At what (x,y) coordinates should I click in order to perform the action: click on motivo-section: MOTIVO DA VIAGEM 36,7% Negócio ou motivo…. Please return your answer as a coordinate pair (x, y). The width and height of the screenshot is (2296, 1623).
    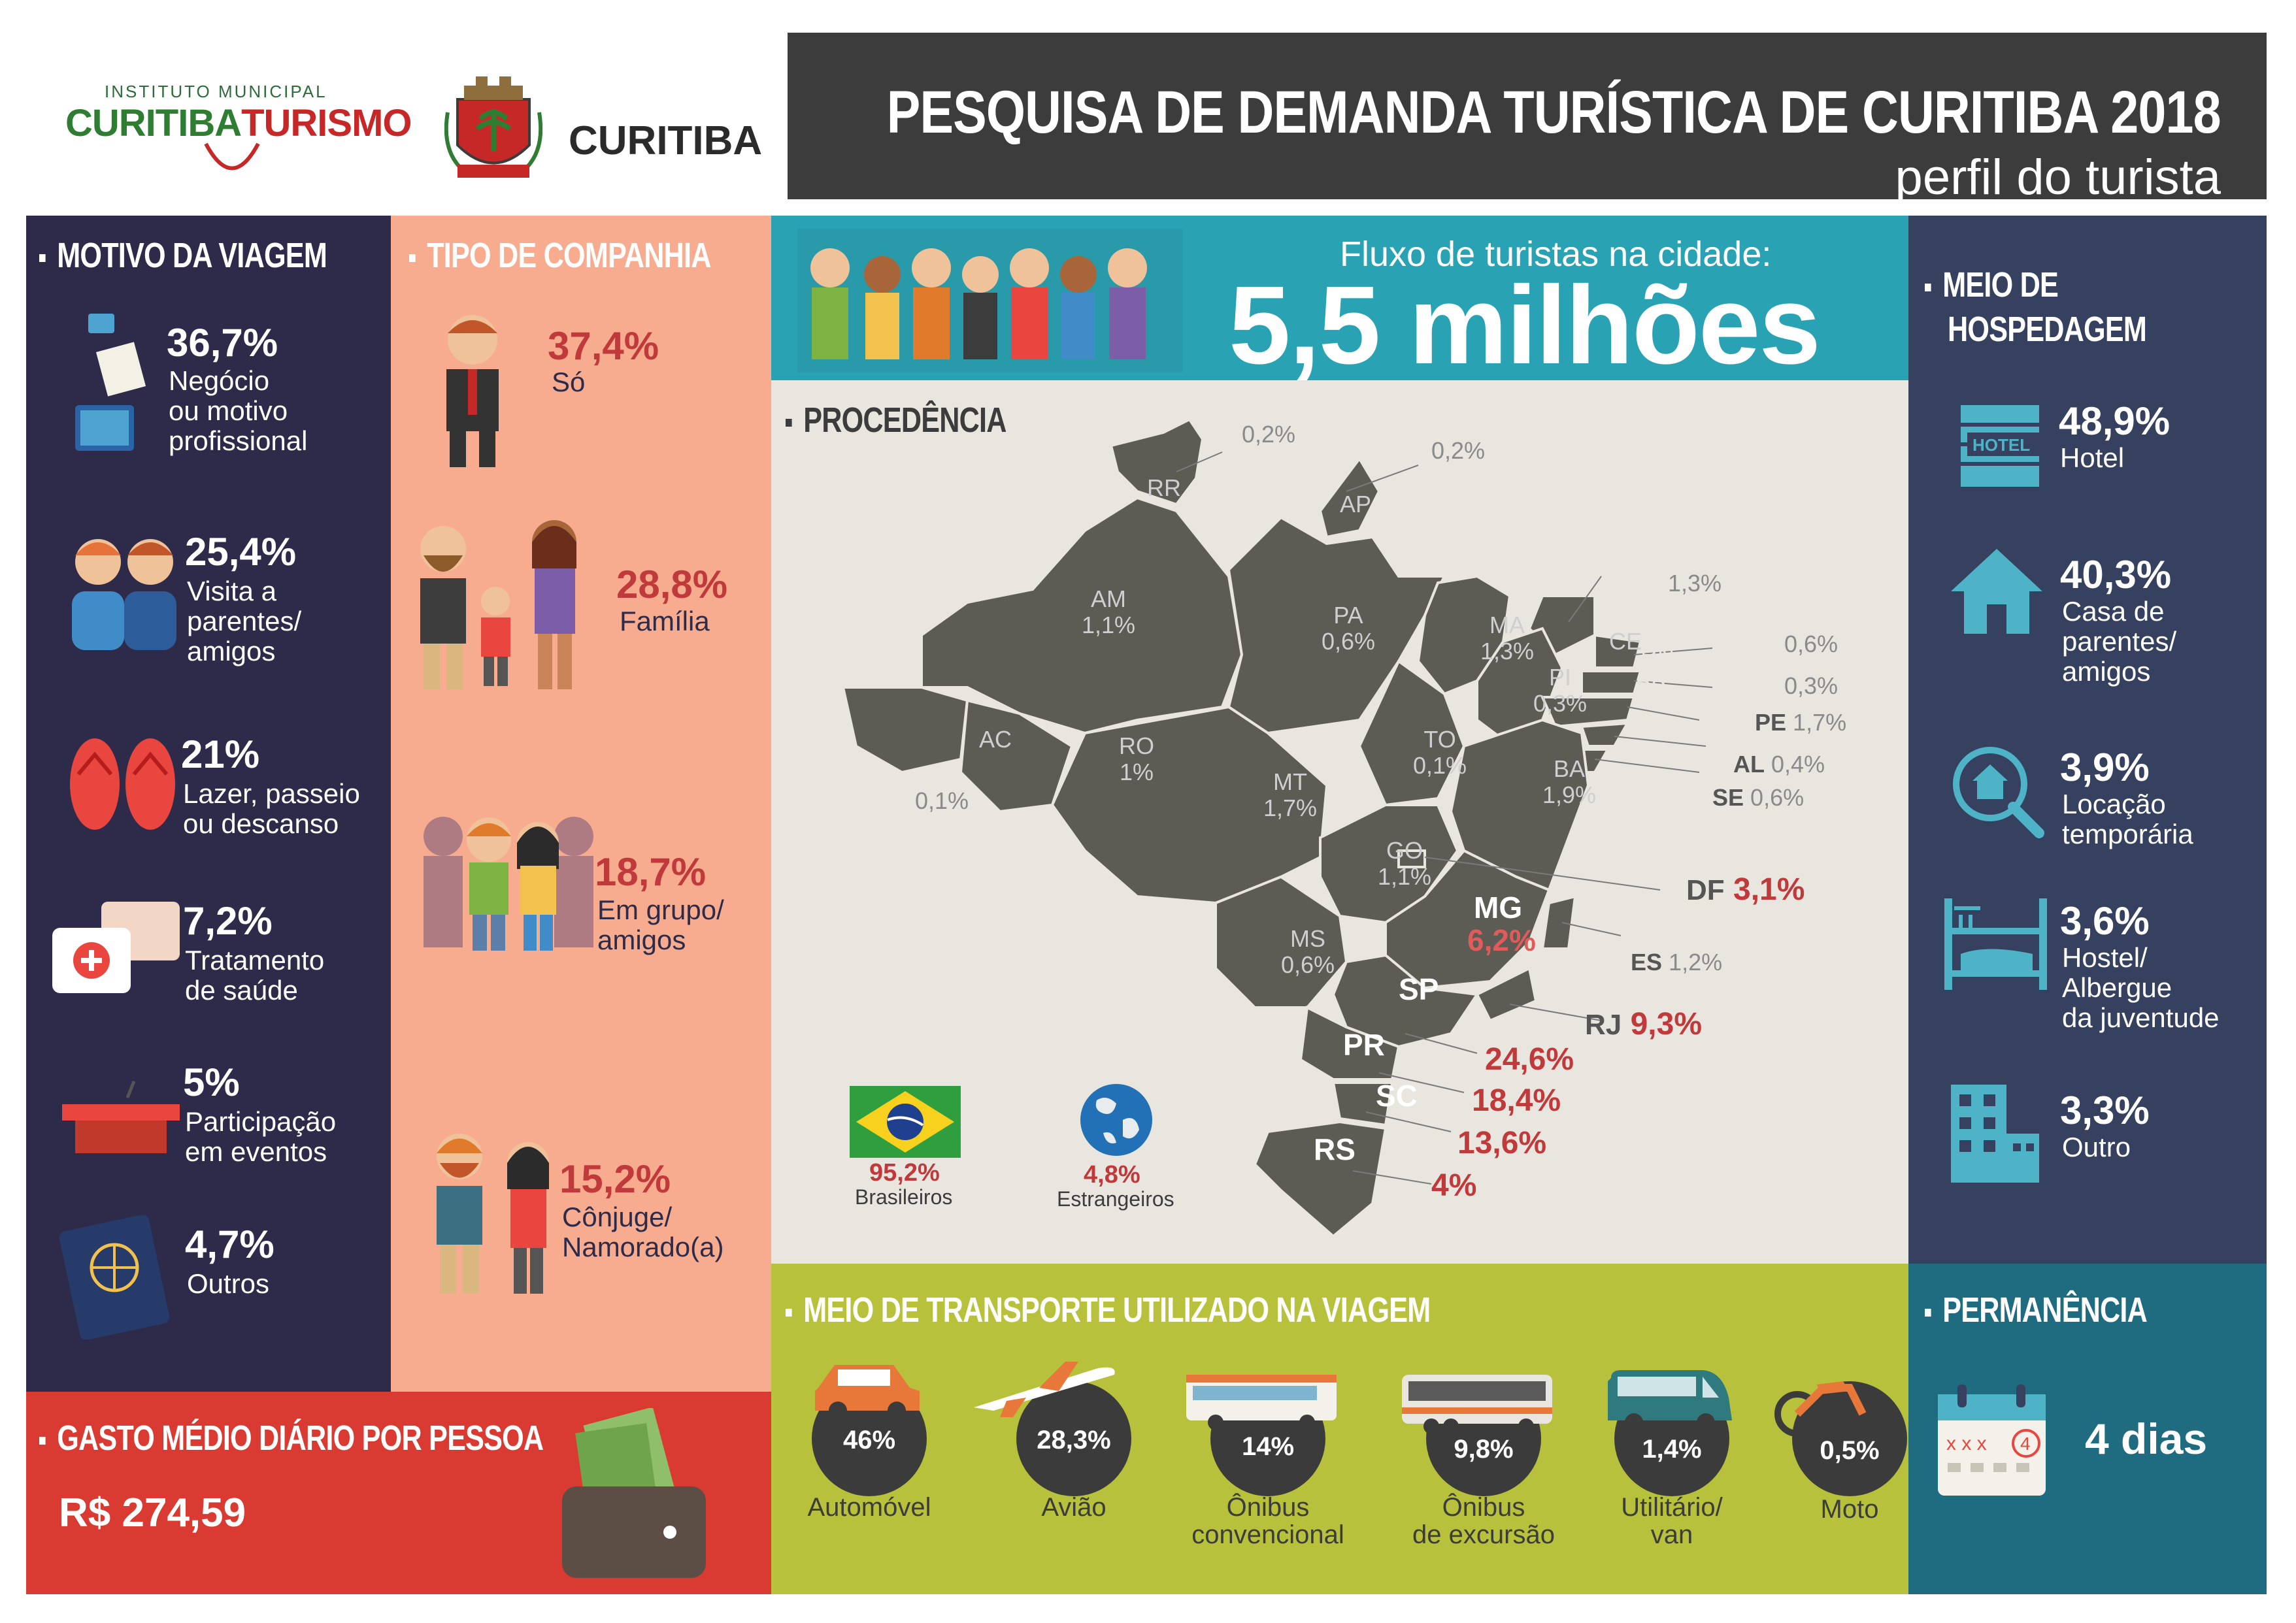
    Looking at the image, I should click on (208, 804).